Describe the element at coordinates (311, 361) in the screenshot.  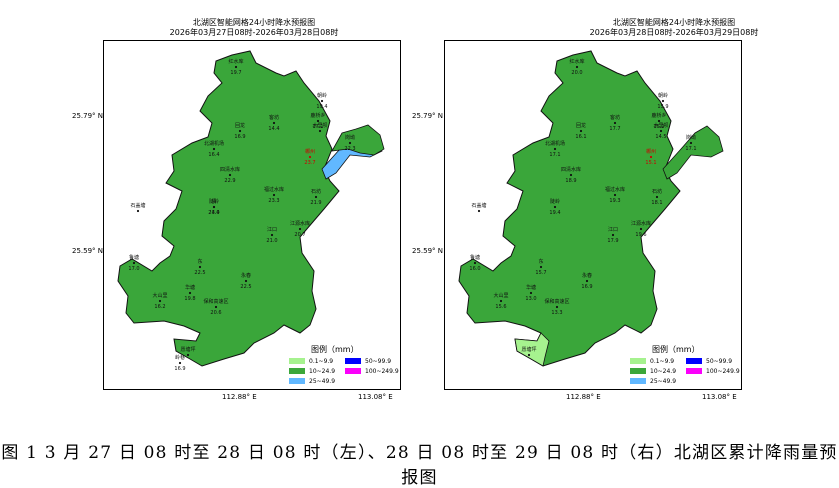
I see `left-legend-item-0: 0.1~9.9` at that location.